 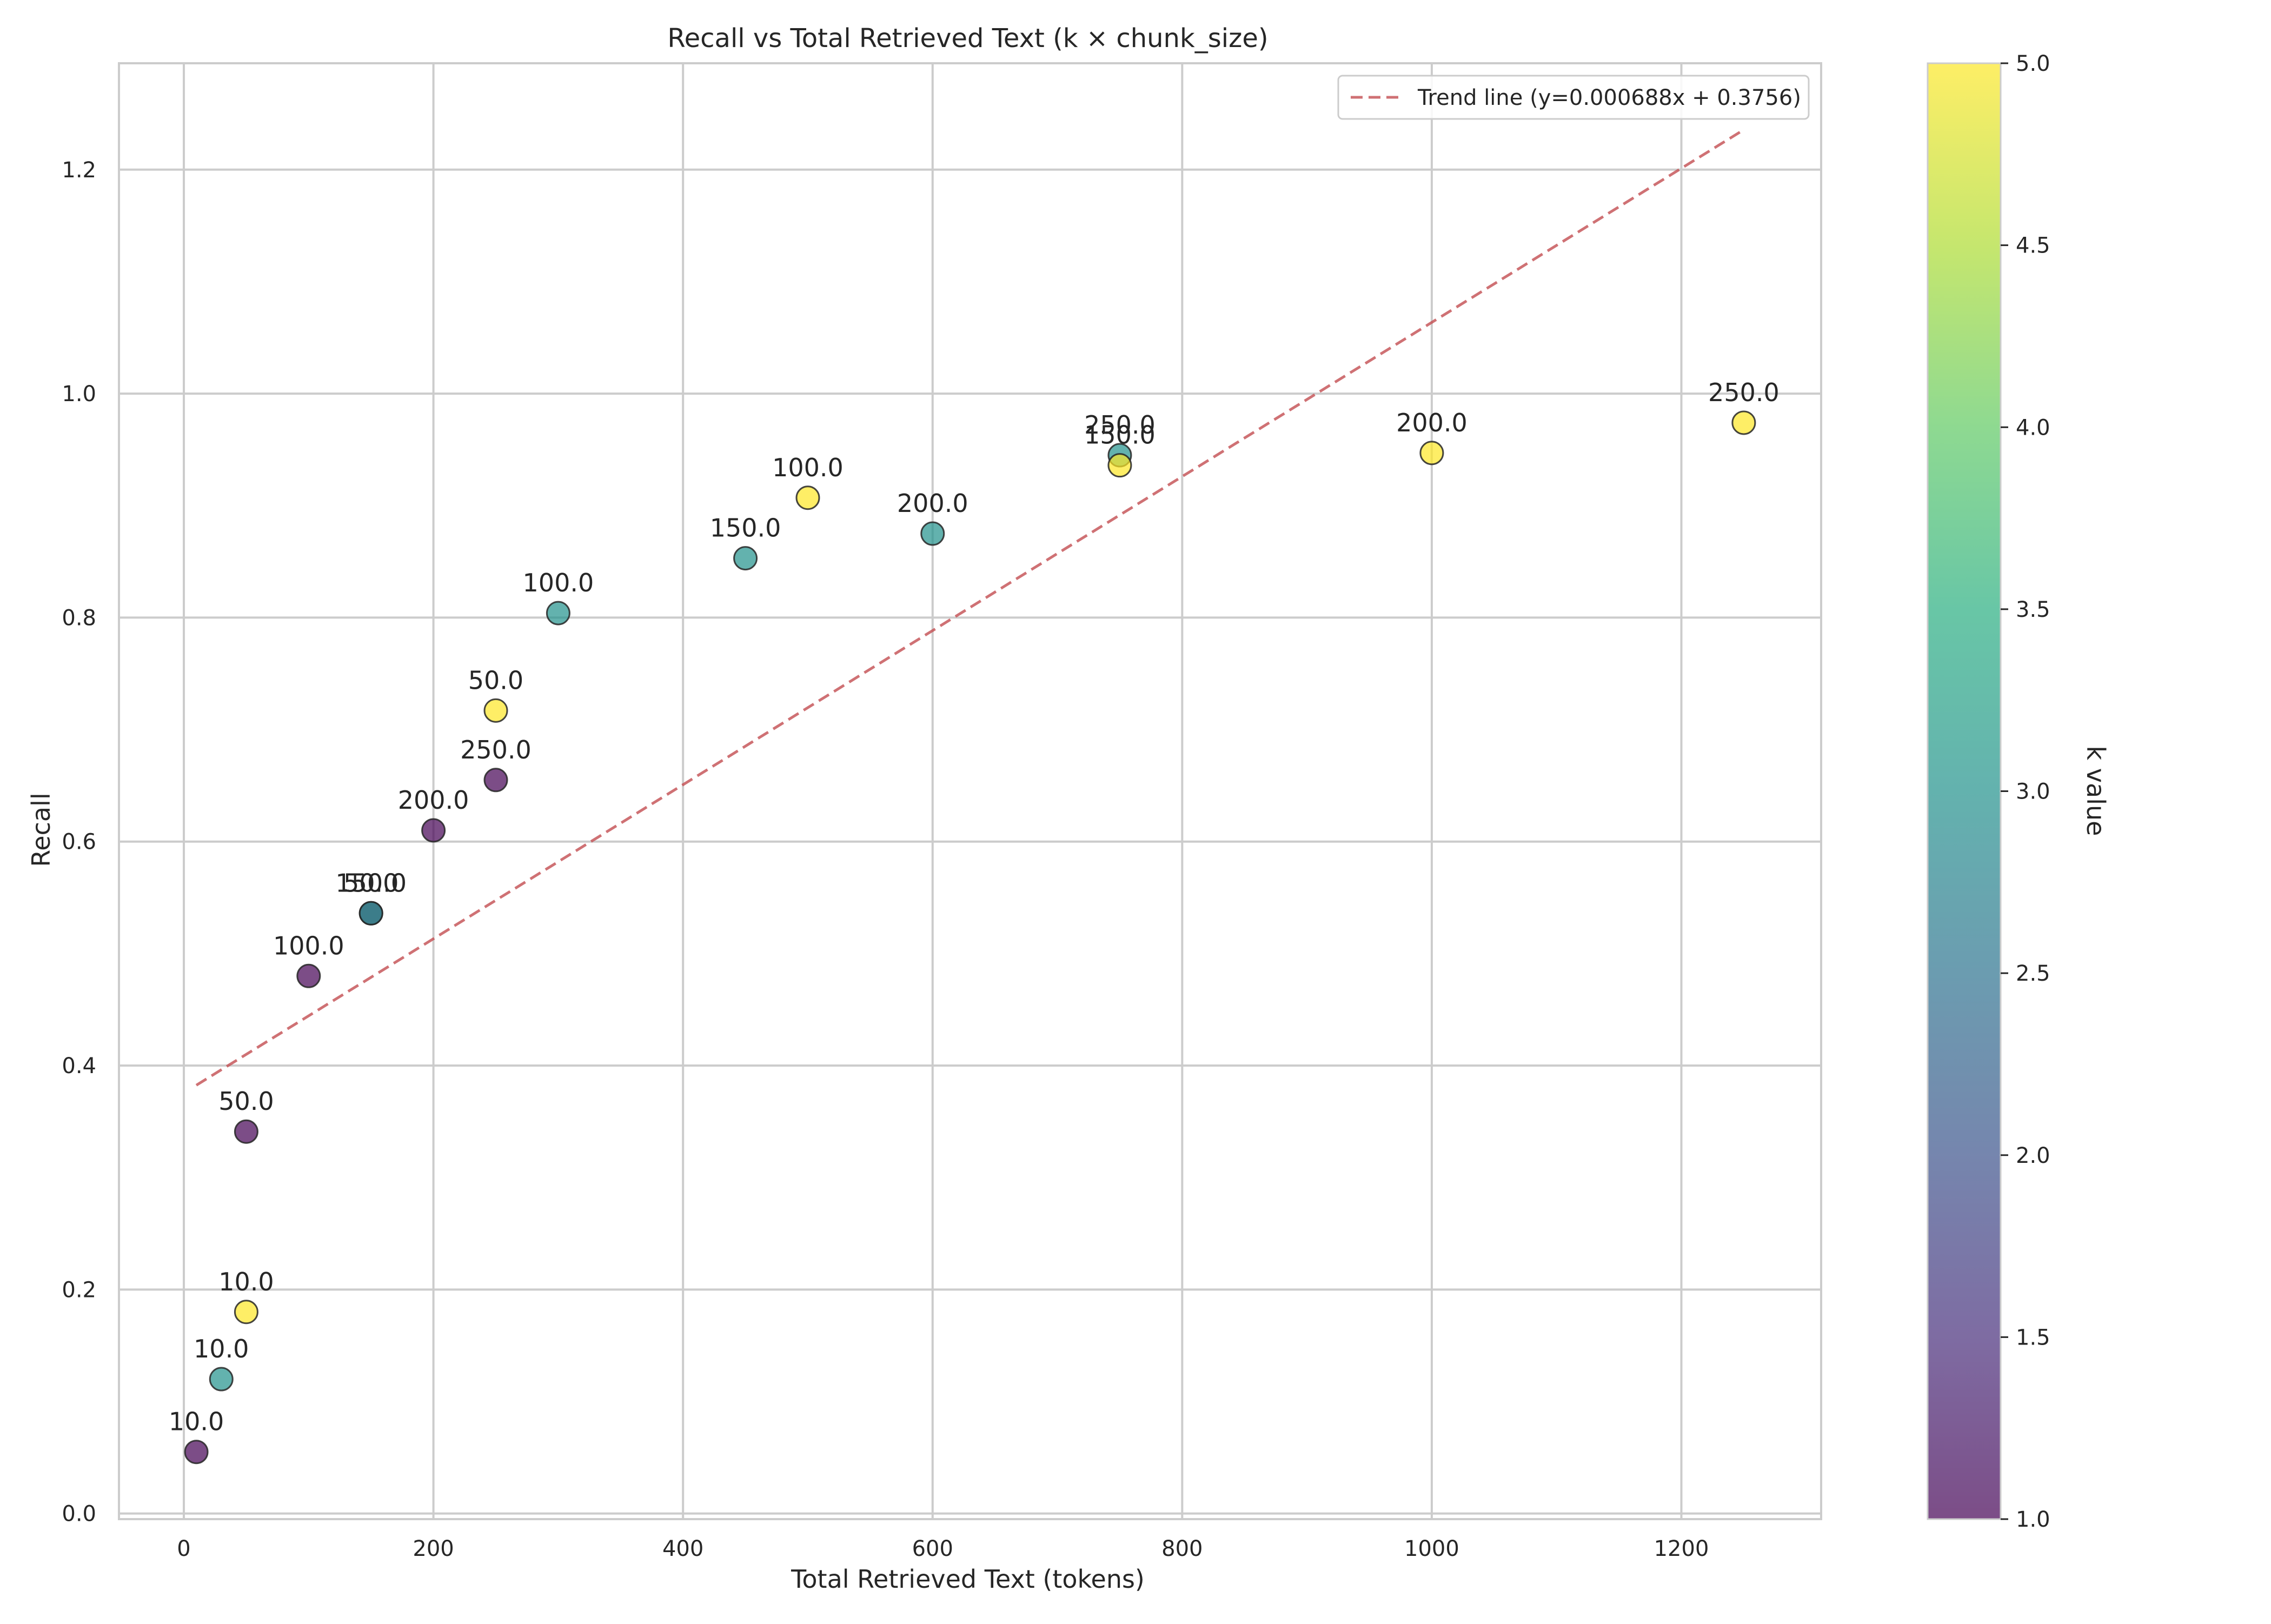 What do you see at coordinates (184, 1548) in the screenshot?
I see `x-tick-label: 0` at bounding box center [184, 1548].